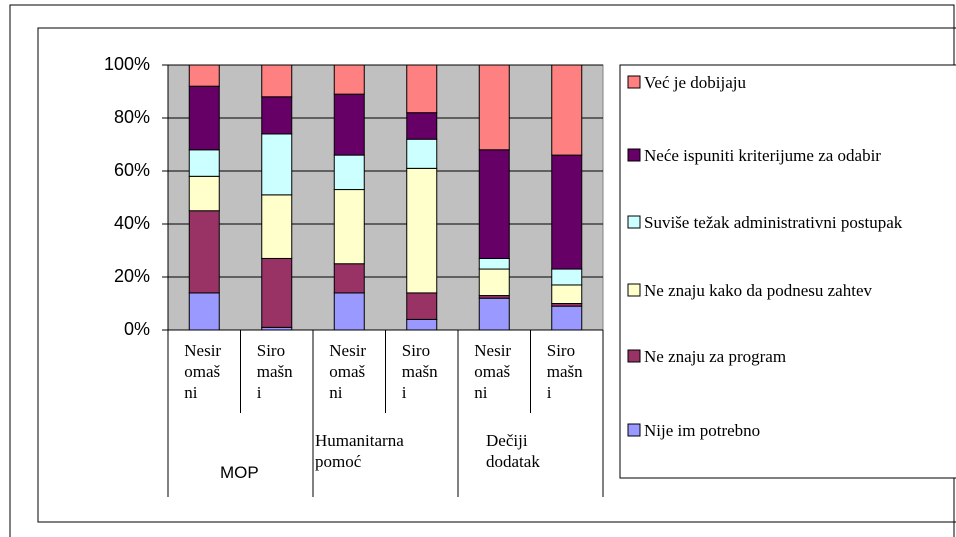 This screenshot has height=537, width=956. I want to click on legend-label: Neće ispuniti kriterijume za odabir, so click(762, 155).